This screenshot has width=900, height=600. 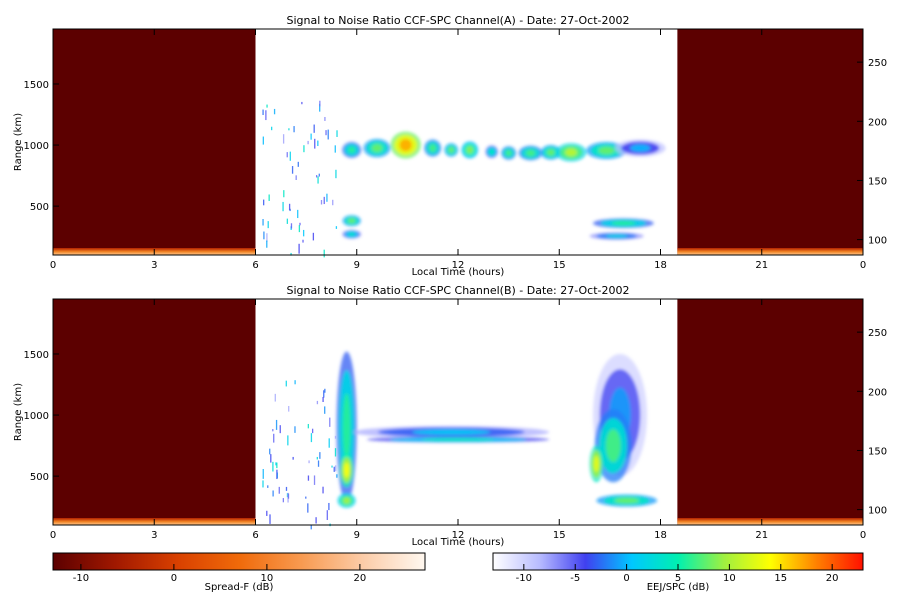 What do you see at coordinates (729, 578) in the screenshot?
I see `cbar-1-tick-label: 10` at bounding box center [729, 578].